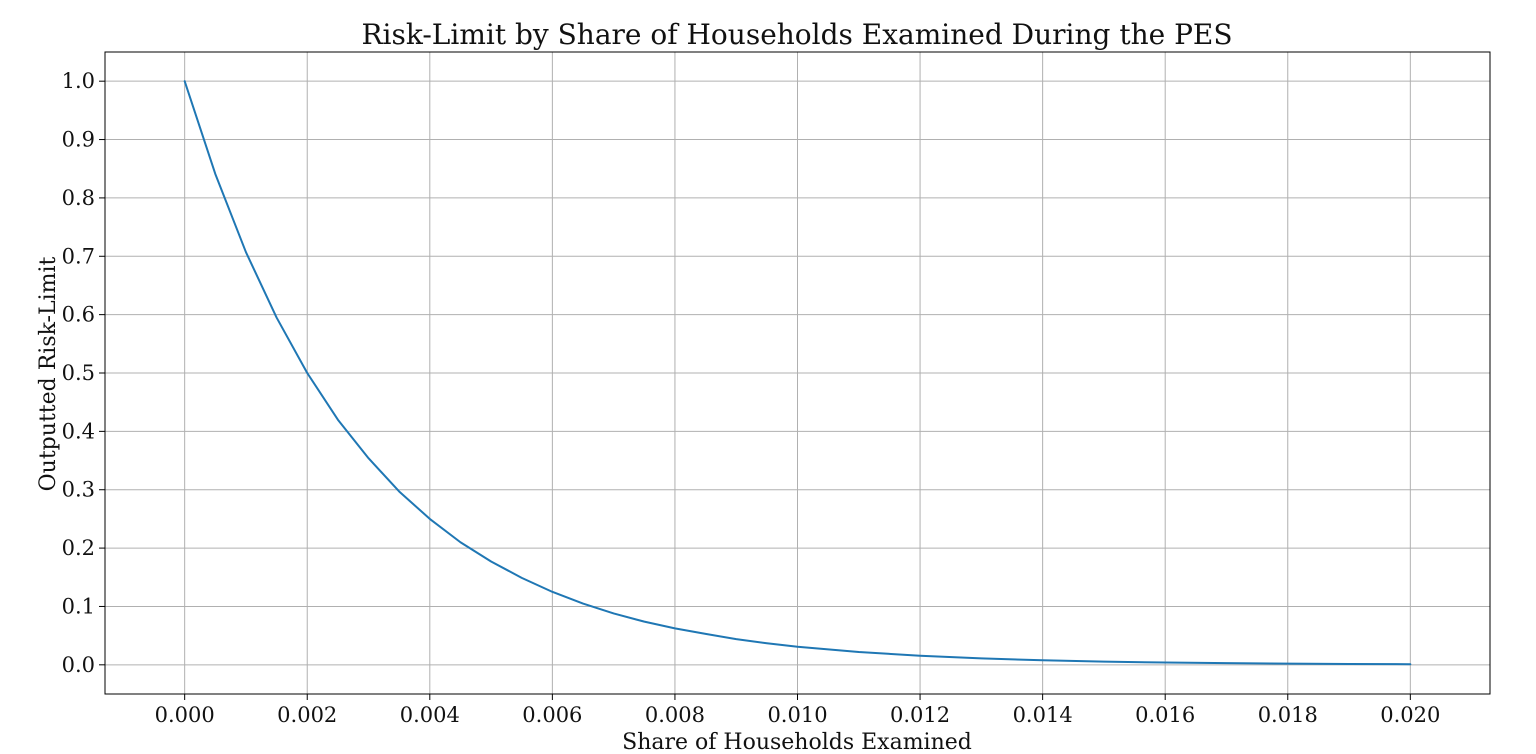 The image size is (1536, 754). I want to click on x-tick-label: 0.018, so click(1288, 715).